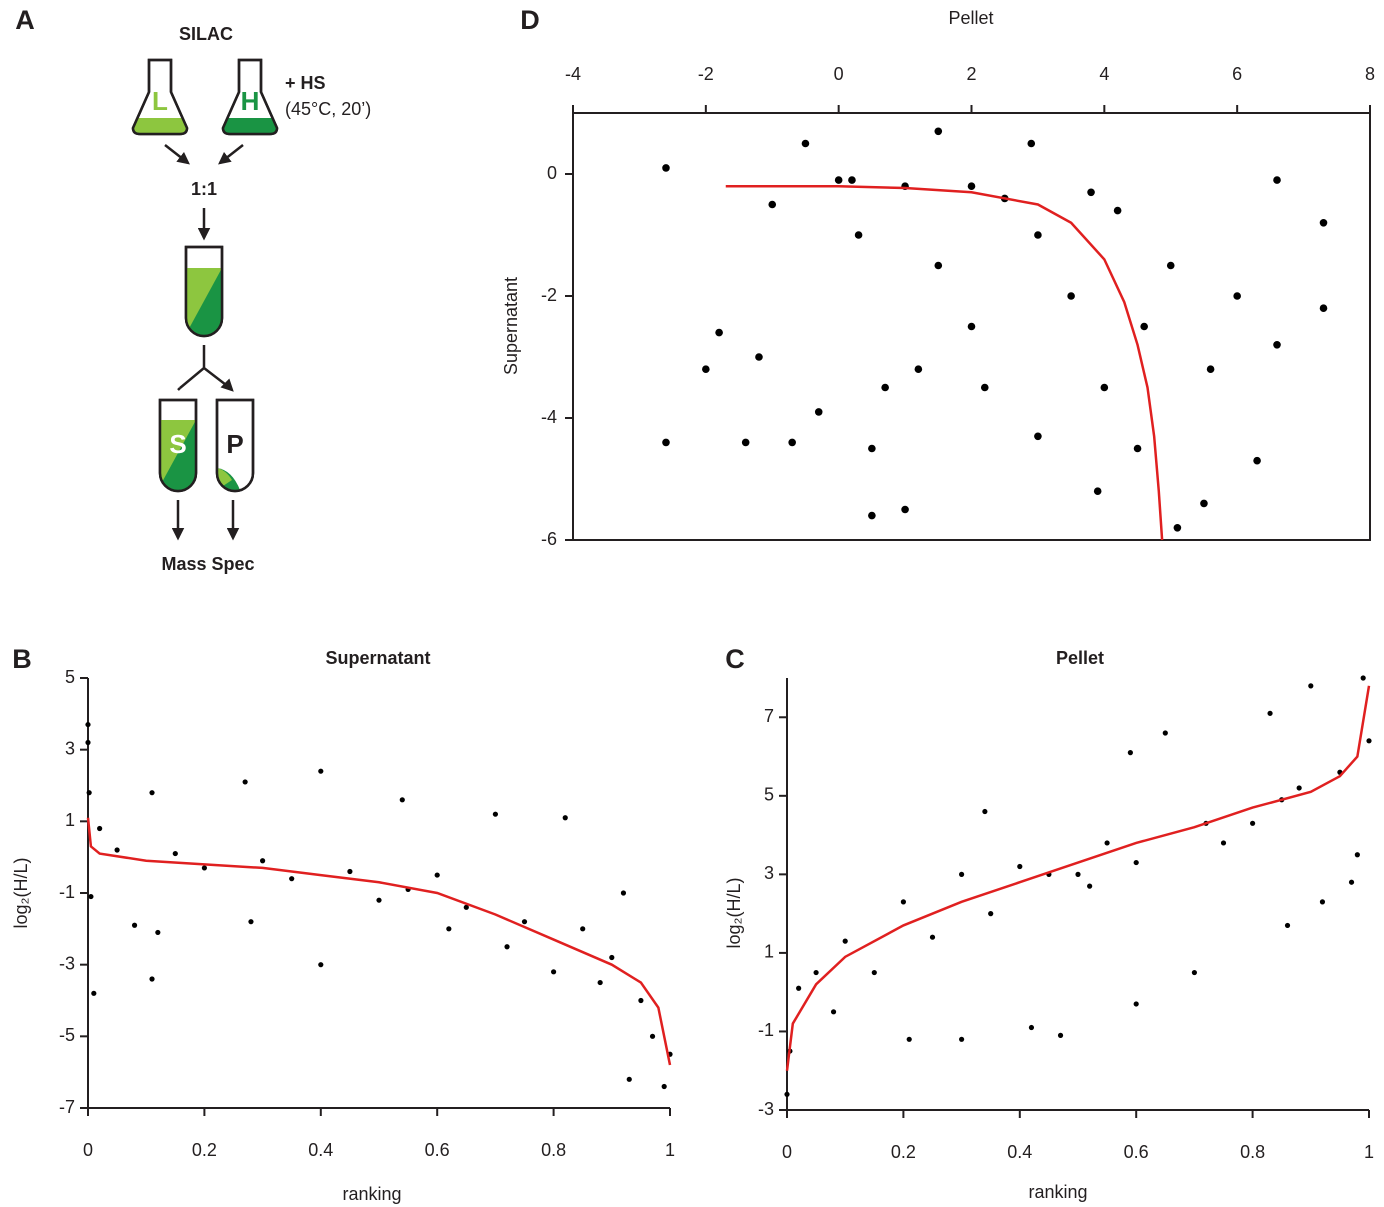 This screenshot has width=1384, height=1207. I want to click on panel-label: A, so click(25, 20).